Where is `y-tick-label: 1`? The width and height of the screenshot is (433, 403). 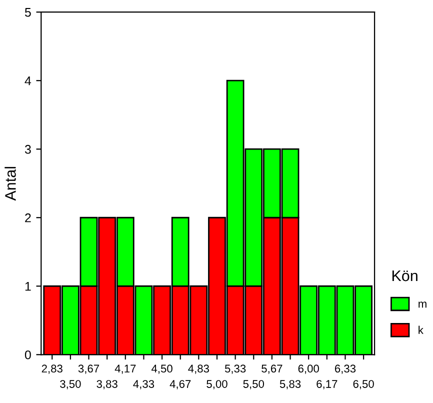
y-tick-label: 1 is located at coordinates (28, 286).